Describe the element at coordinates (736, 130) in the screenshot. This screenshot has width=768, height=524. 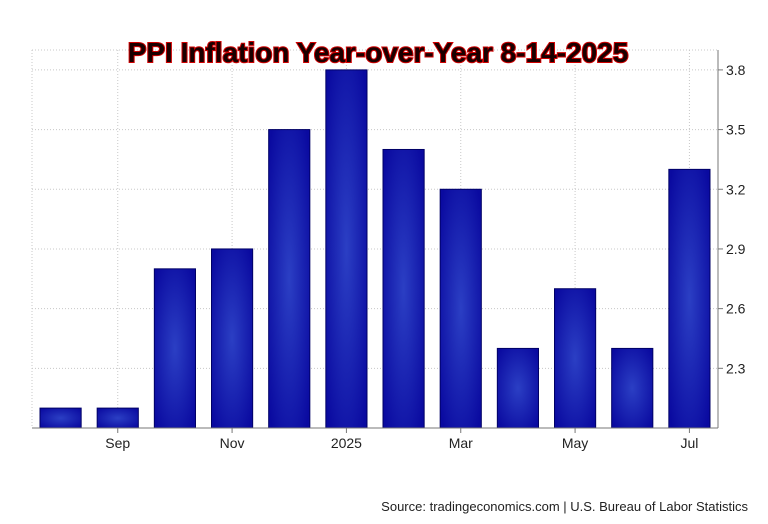
I see `y-tick-label: 3.5` at that location.